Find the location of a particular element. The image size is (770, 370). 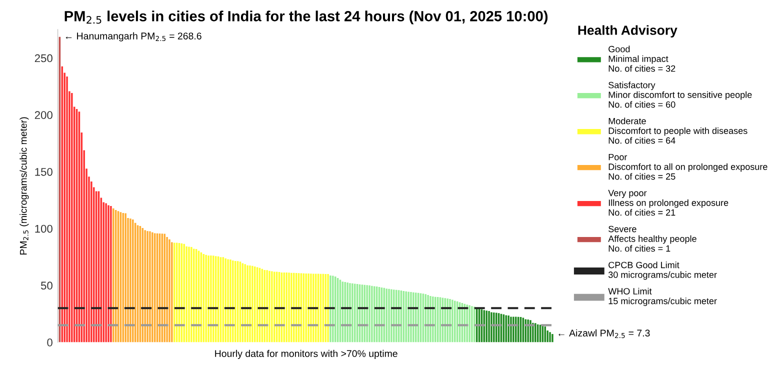

y-tick-label: 250 is located at coordinates (43, 58).